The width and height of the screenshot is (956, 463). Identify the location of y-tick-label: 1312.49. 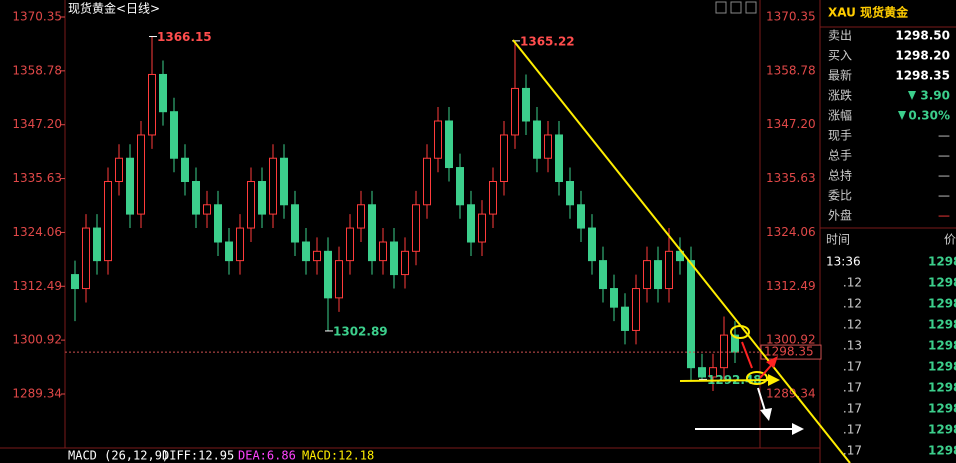
(37, 286).